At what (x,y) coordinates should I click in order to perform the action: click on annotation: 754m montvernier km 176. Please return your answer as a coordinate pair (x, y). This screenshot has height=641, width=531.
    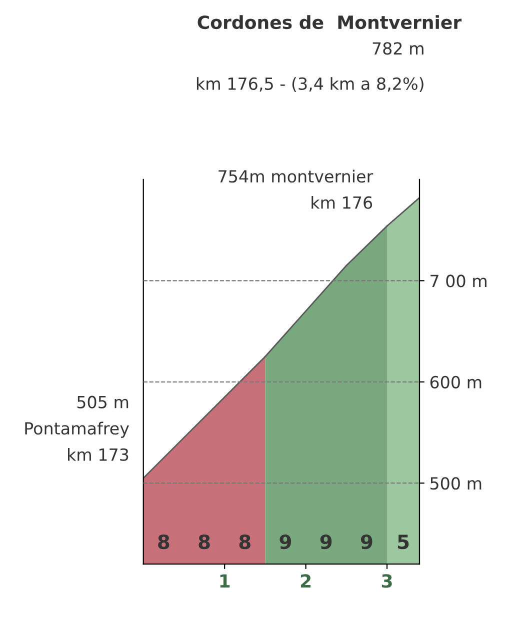
    Looking at the image, I should click on (296, 189).